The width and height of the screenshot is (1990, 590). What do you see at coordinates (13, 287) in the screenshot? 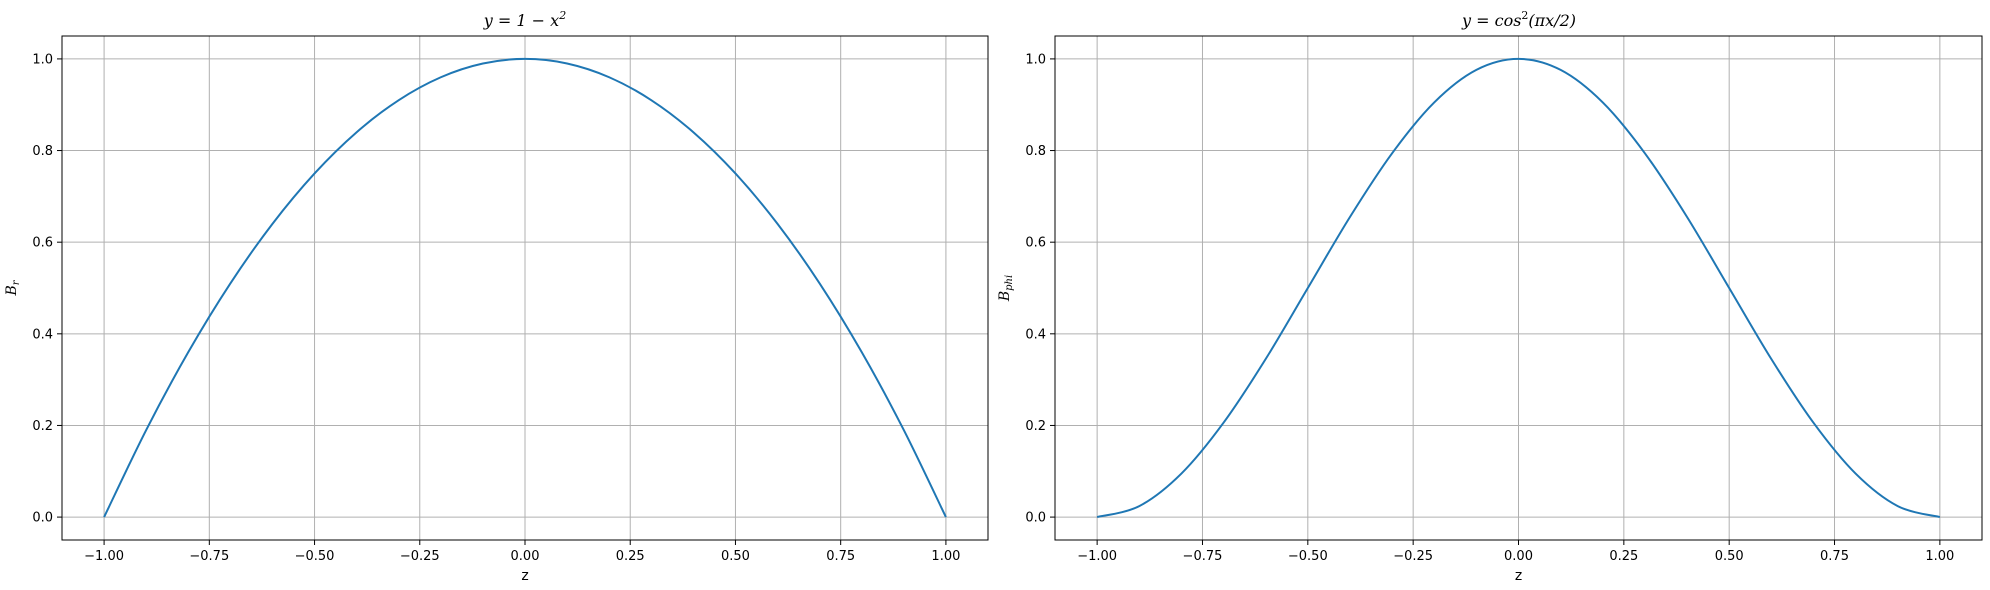
I see `y-axis-label: Br` at bounding box center [13, 287].